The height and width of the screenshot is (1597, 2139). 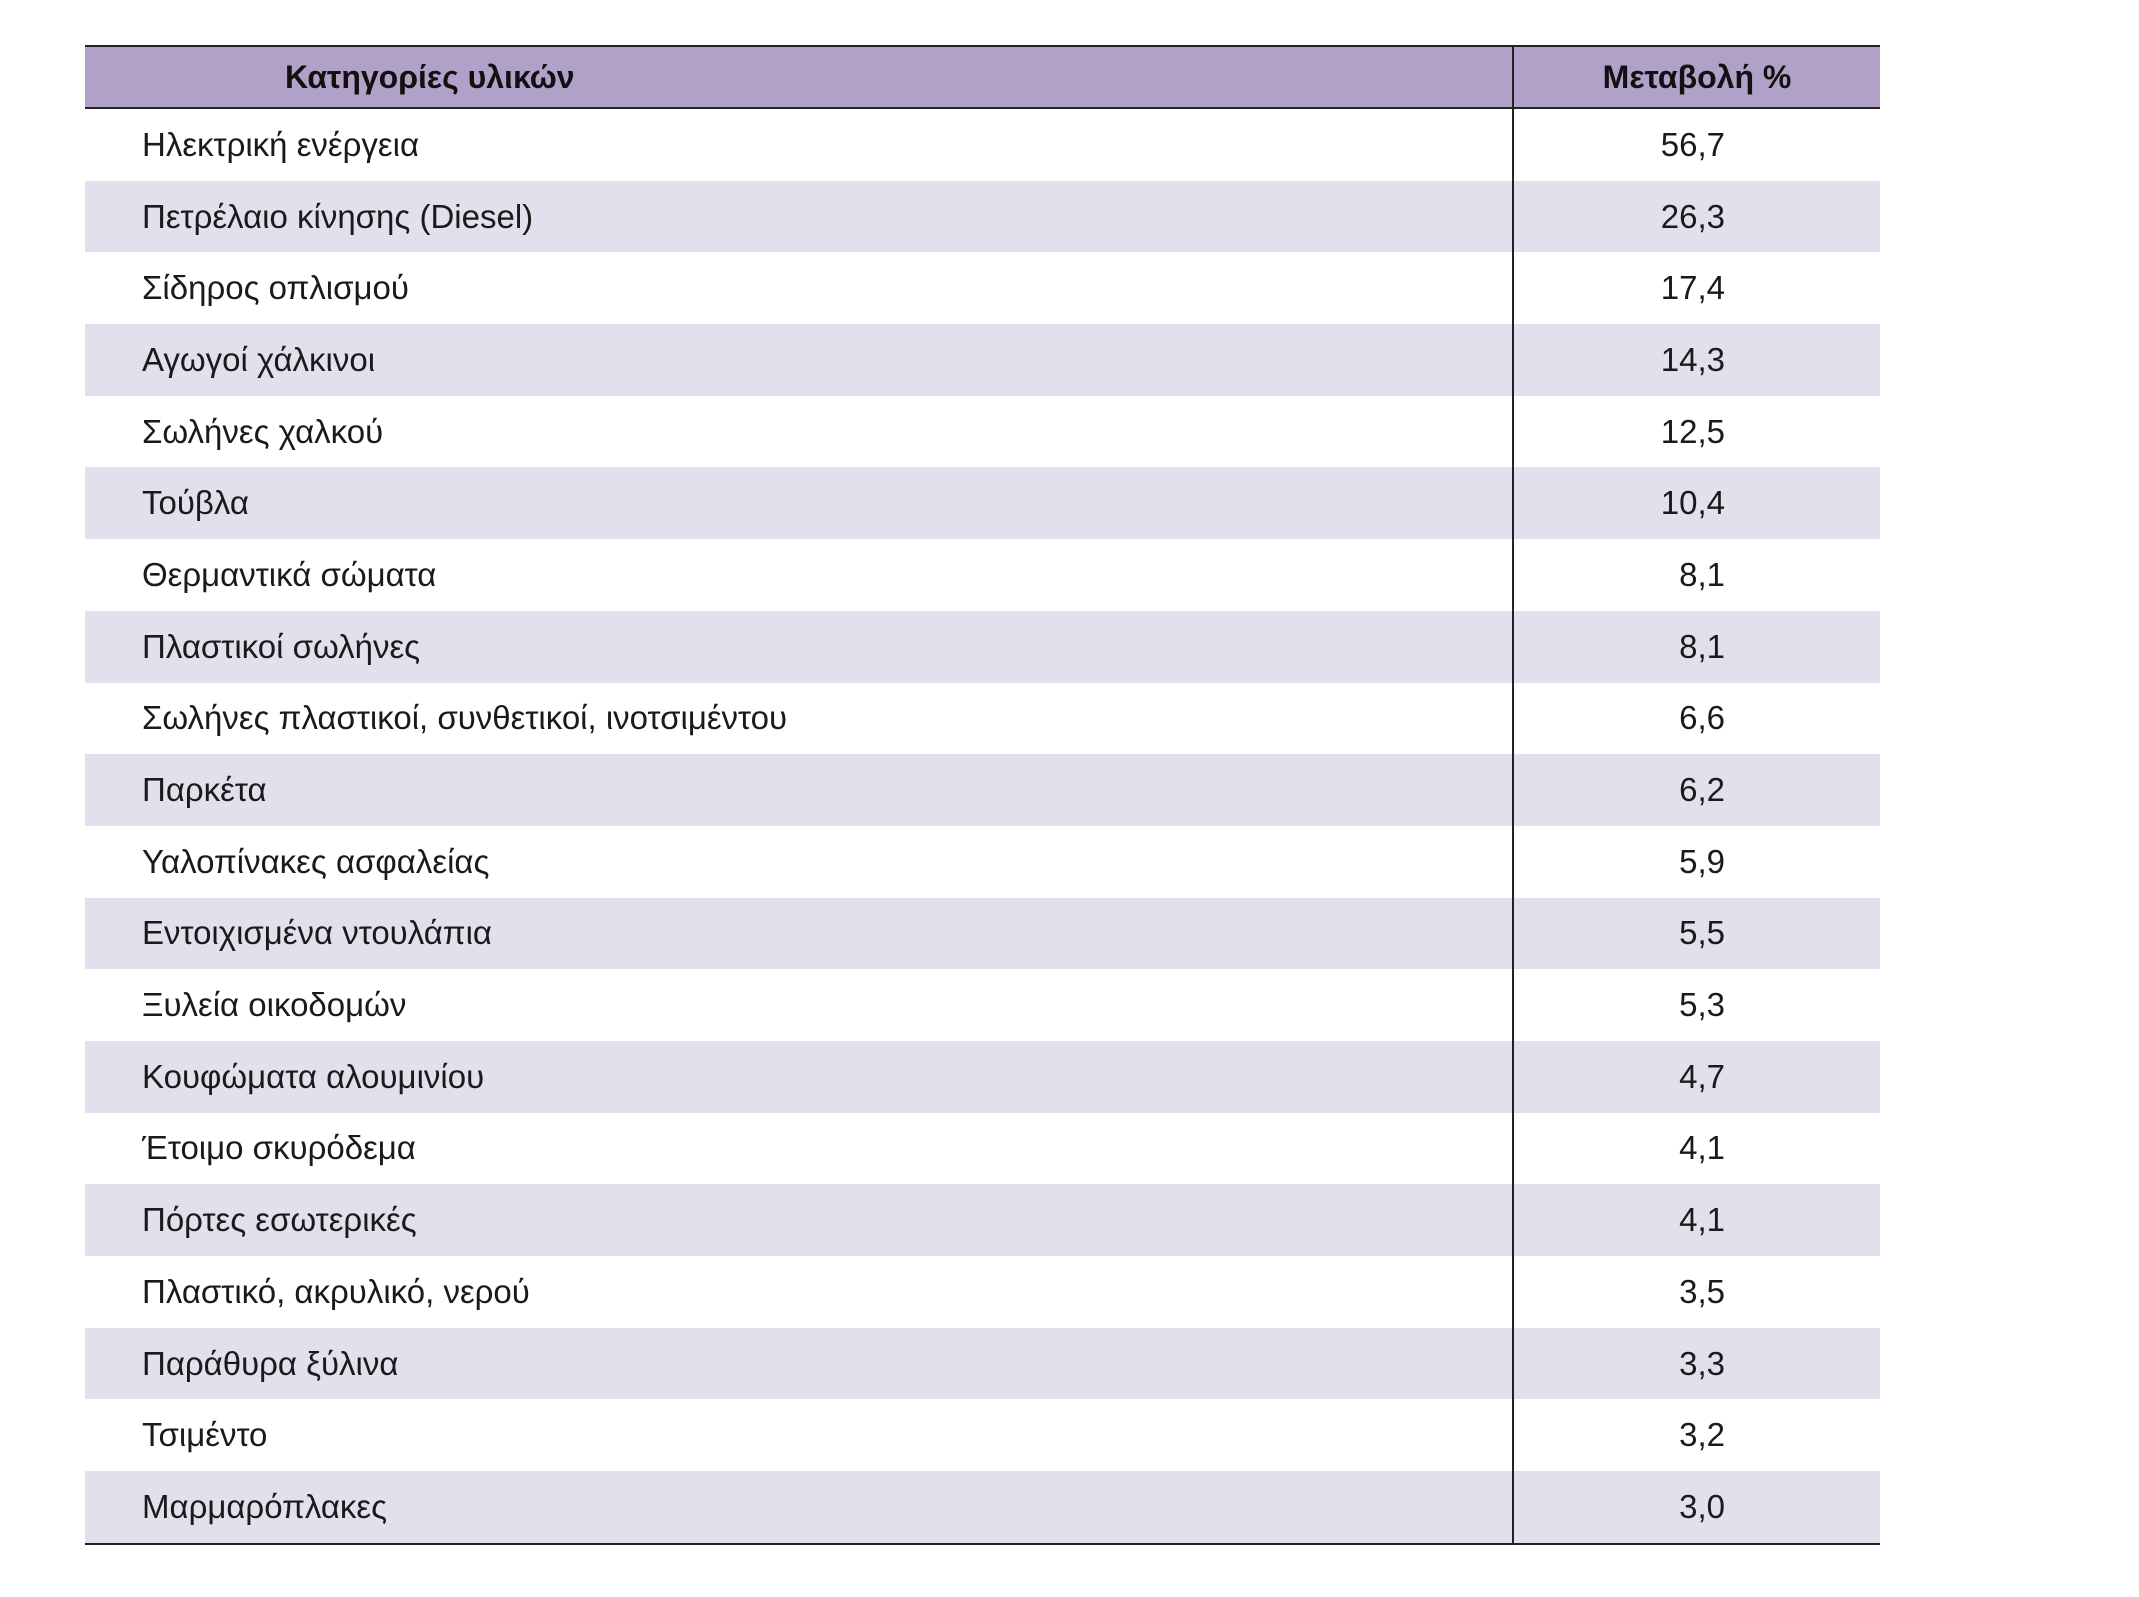 What do you see at coordinates (1696, 790) in the screenshot?
I see `row-change-percent: 6,2` at bounding box center [1696, 790].